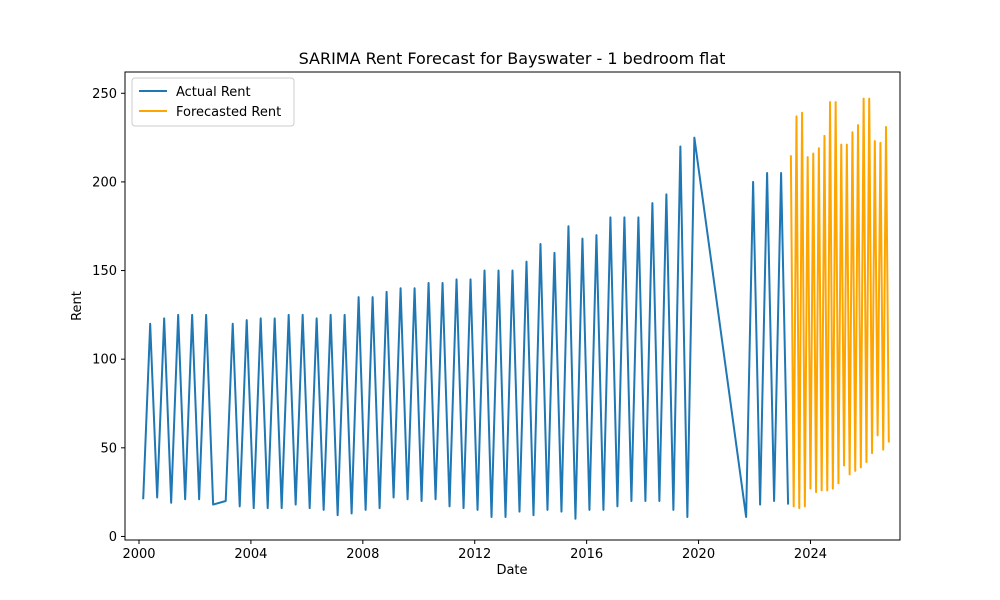 Image resolution: width=1000 pixels, height=600 pixels. I want to click on legend-box, so click(213, 102).